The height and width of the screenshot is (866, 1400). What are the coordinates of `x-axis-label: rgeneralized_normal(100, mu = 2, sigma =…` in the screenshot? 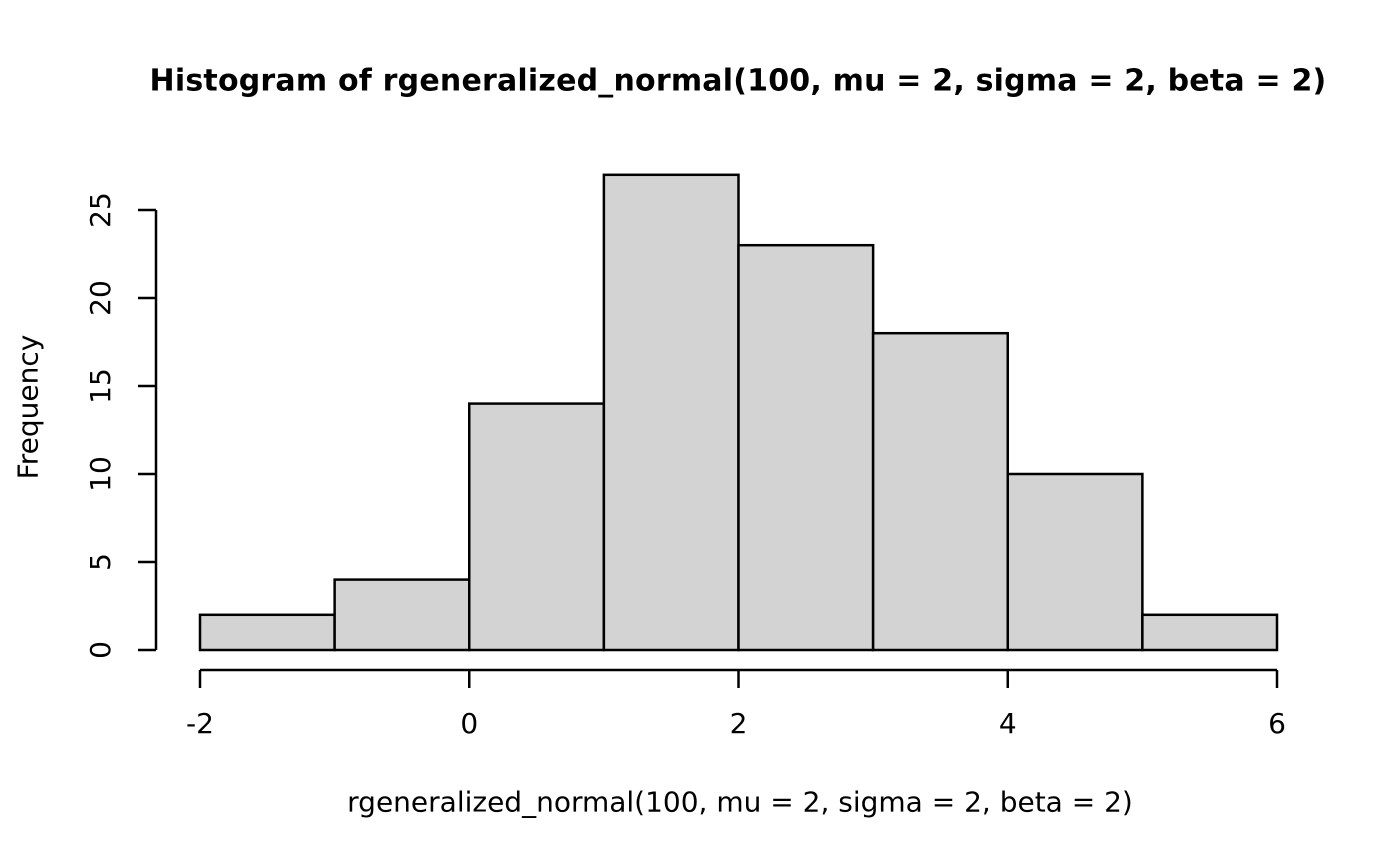 It's located at (740, 802).